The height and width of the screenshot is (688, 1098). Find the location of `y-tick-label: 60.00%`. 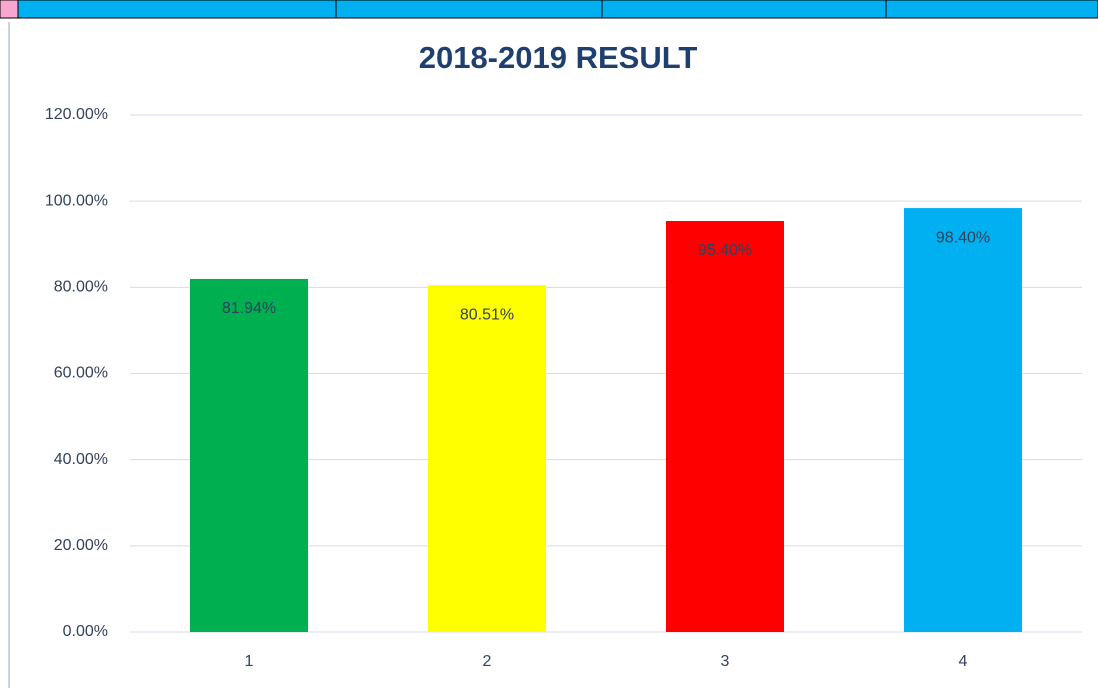

y-tick-label: 60.00% is located at coordinates (81, 373).